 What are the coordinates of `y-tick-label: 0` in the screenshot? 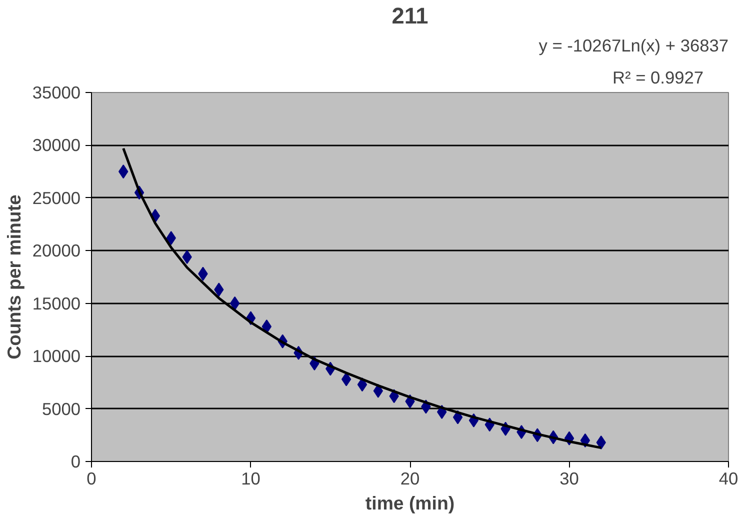 It's located at (75, 462).